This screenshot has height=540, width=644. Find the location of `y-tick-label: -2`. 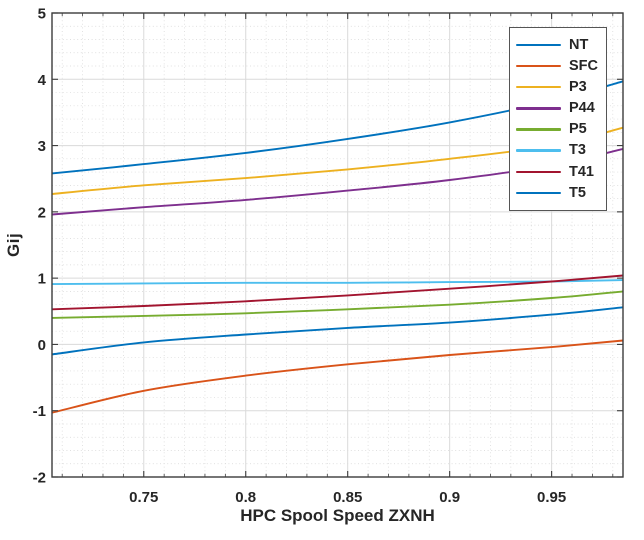

y-tick-label: -2 is located at coordinates (39, 478).